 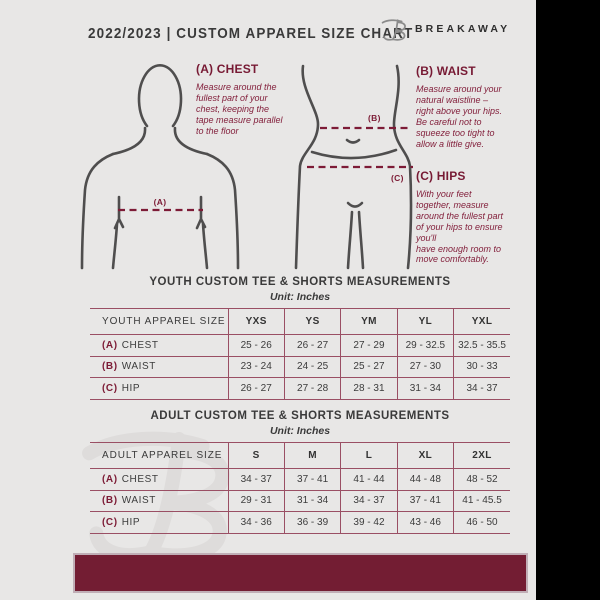 I want to click on page-title: 2022/2023 | CUSTOM APPAREL SIZE CHART, so click(x=251, y=33).